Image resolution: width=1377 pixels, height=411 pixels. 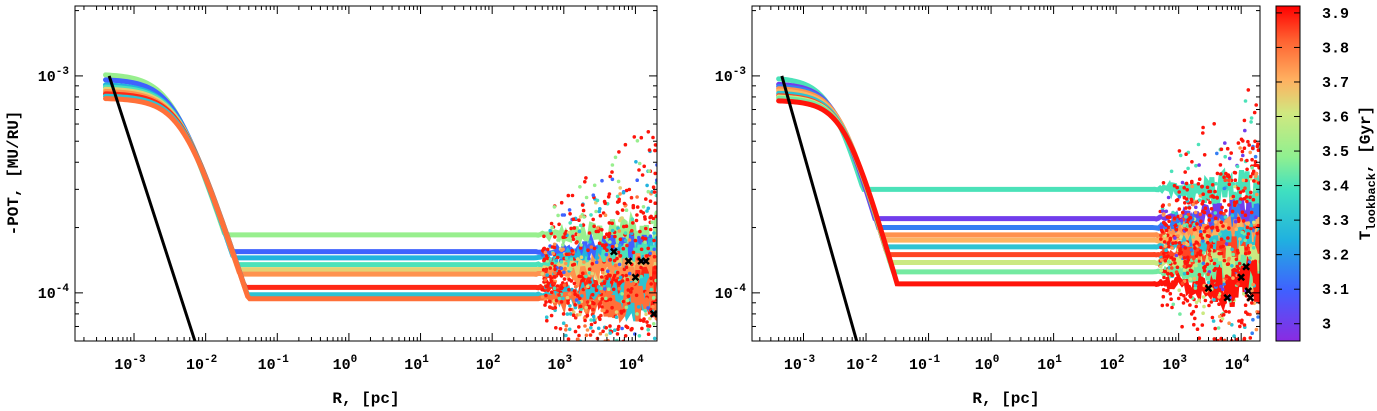 I want to click on x-tick-label-exponent: 2, so click(x=1121, y=360).